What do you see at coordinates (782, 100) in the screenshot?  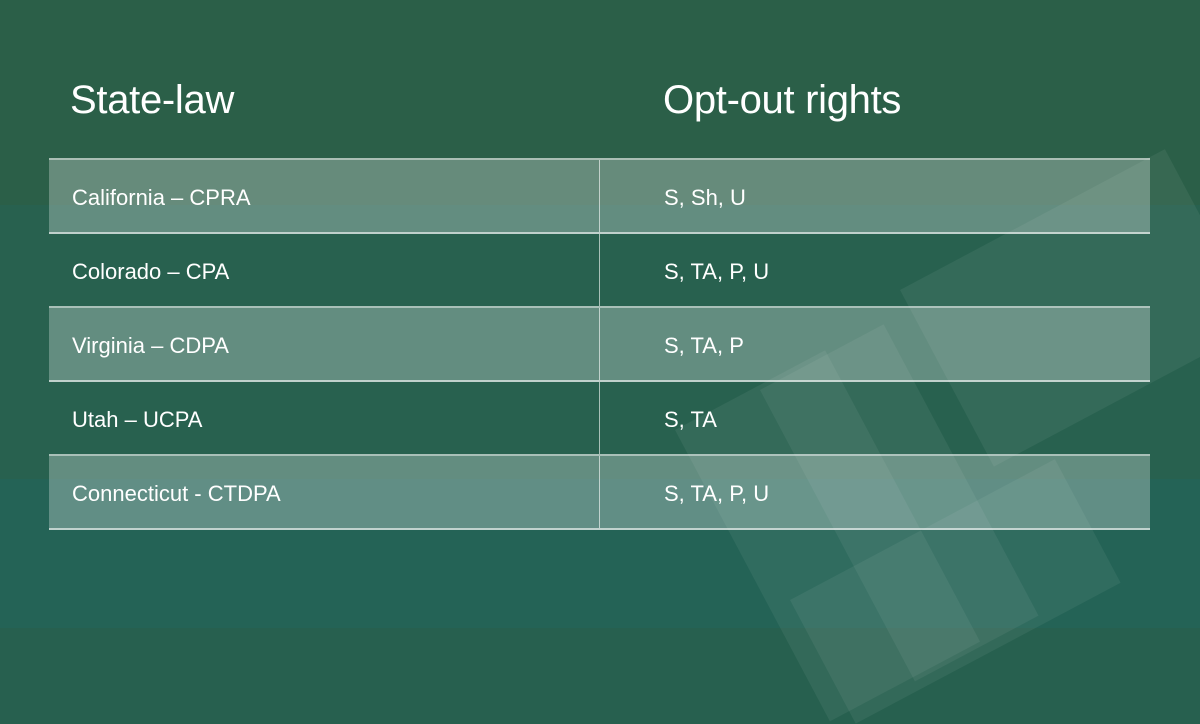 I see `column-header-opt-out-rights: Opt-out rights` at bounding box center [782, 100].